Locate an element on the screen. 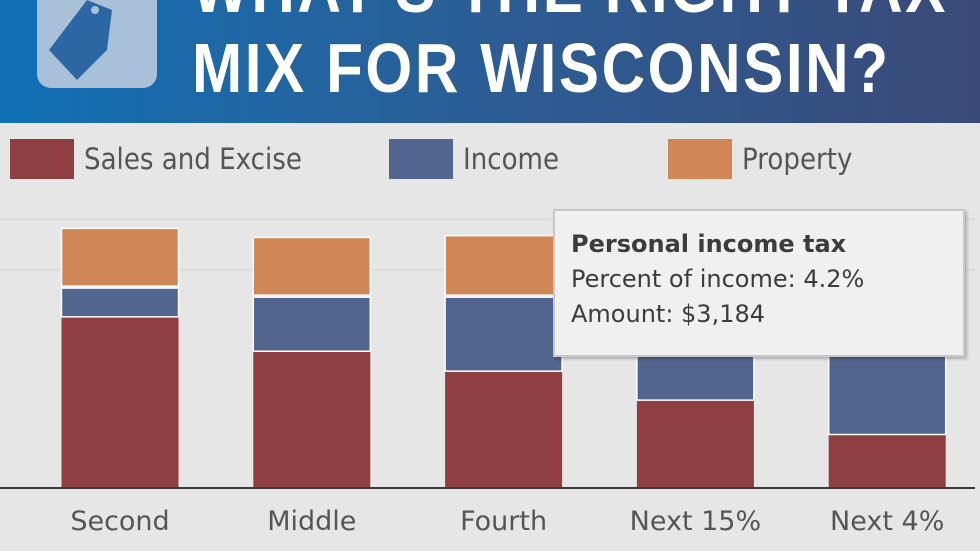  tooltip-title: Personal income tax is located at coordinates (709, 244).